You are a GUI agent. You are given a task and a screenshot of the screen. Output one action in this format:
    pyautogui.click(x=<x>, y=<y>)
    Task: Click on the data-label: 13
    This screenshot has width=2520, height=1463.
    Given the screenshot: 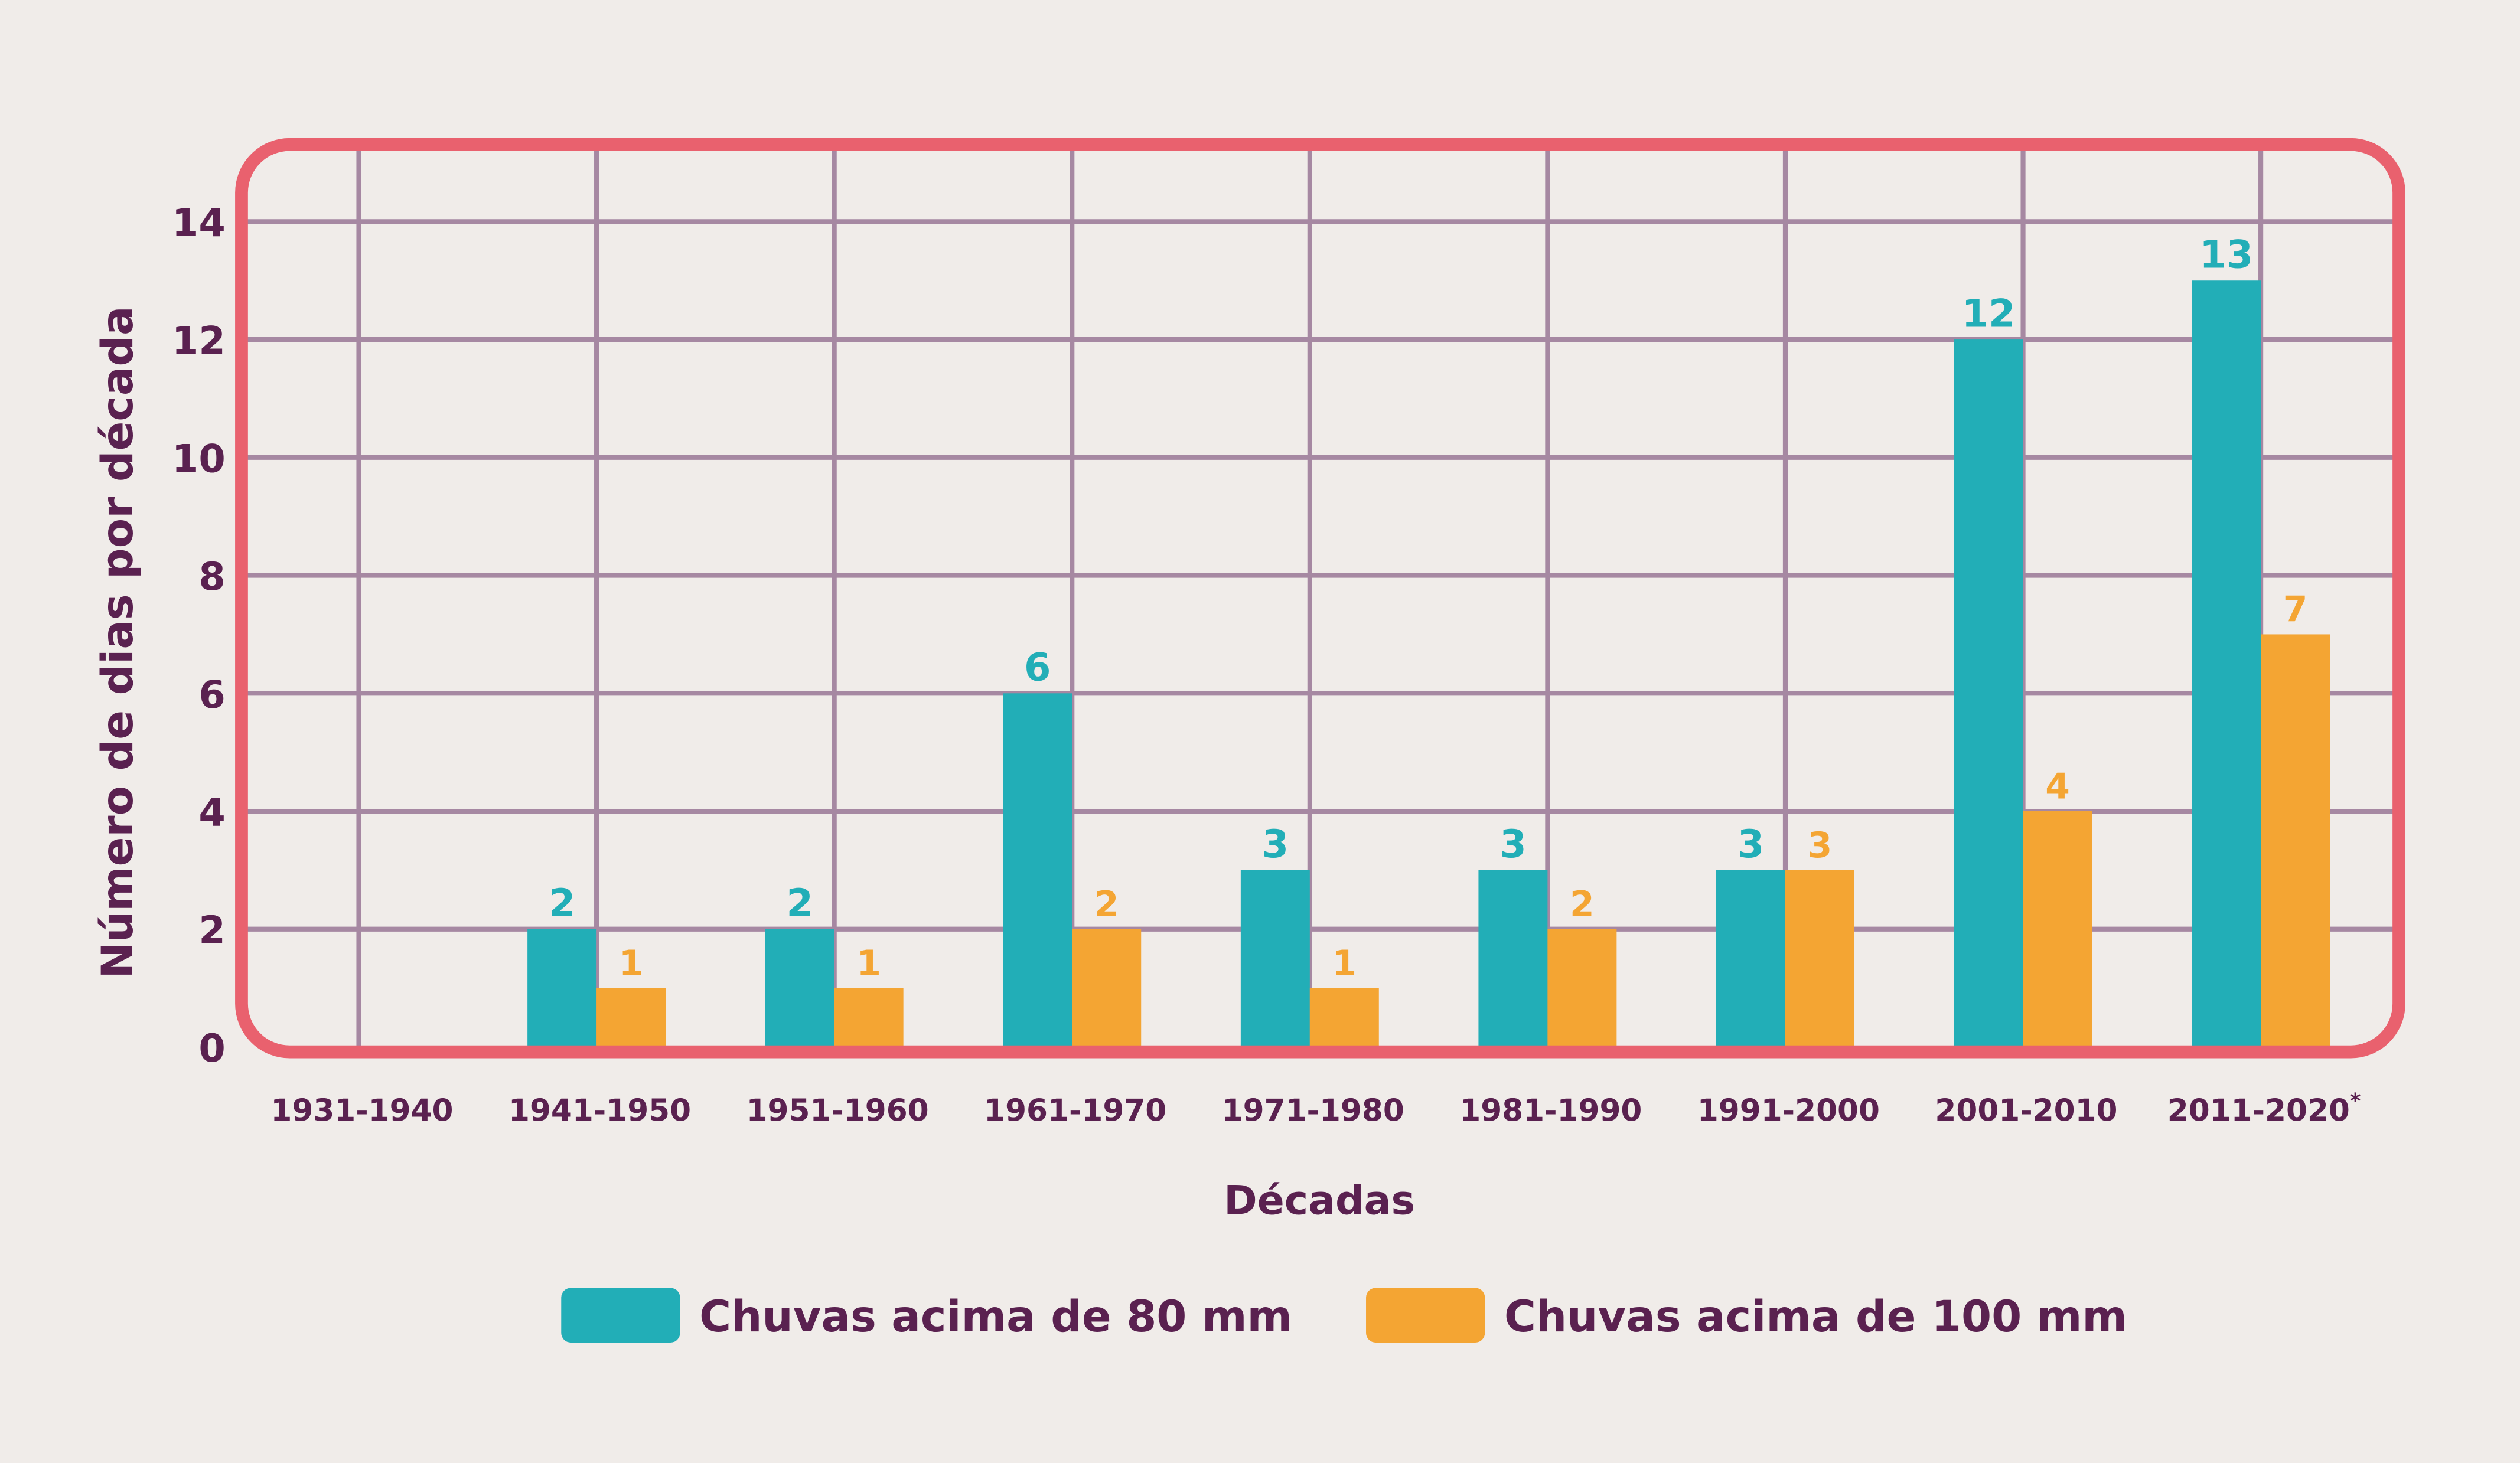 What is the action you would take?
    pyautogui.click(x=2226, y=255)
    